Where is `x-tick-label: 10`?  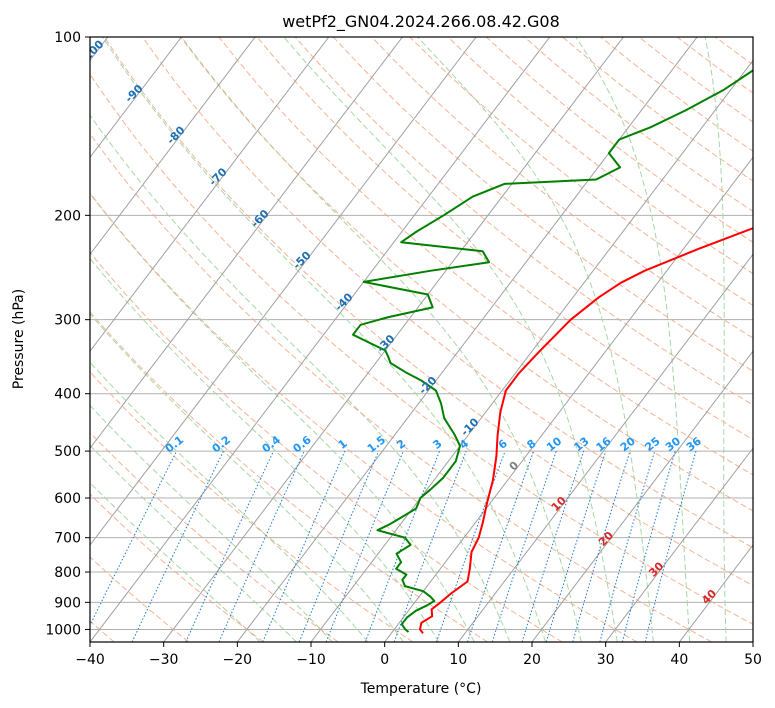 x-tick-label: 10 is located at coordinates (458, 660).